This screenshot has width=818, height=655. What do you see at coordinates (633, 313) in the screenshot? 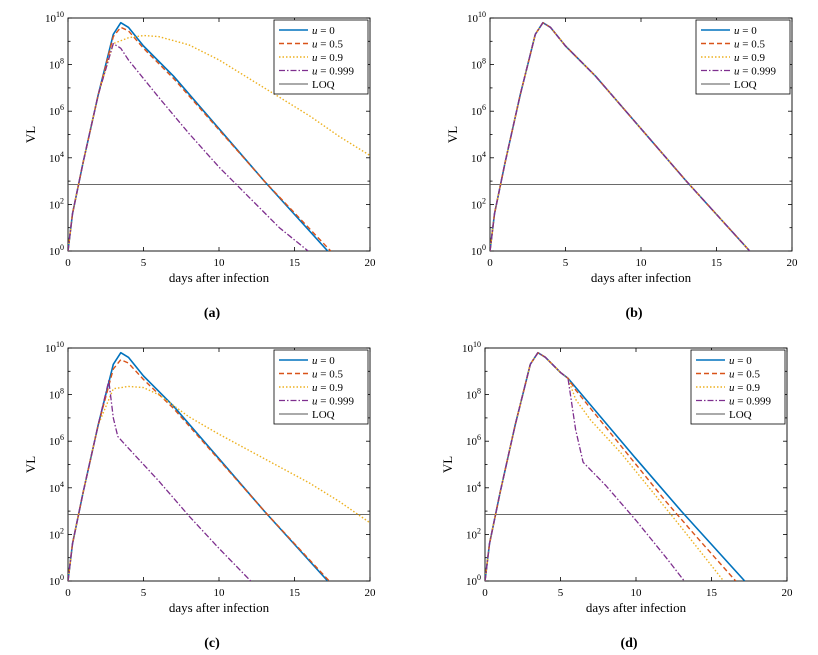
I see `panel-label: (b)` at bounding box center [633, 313].